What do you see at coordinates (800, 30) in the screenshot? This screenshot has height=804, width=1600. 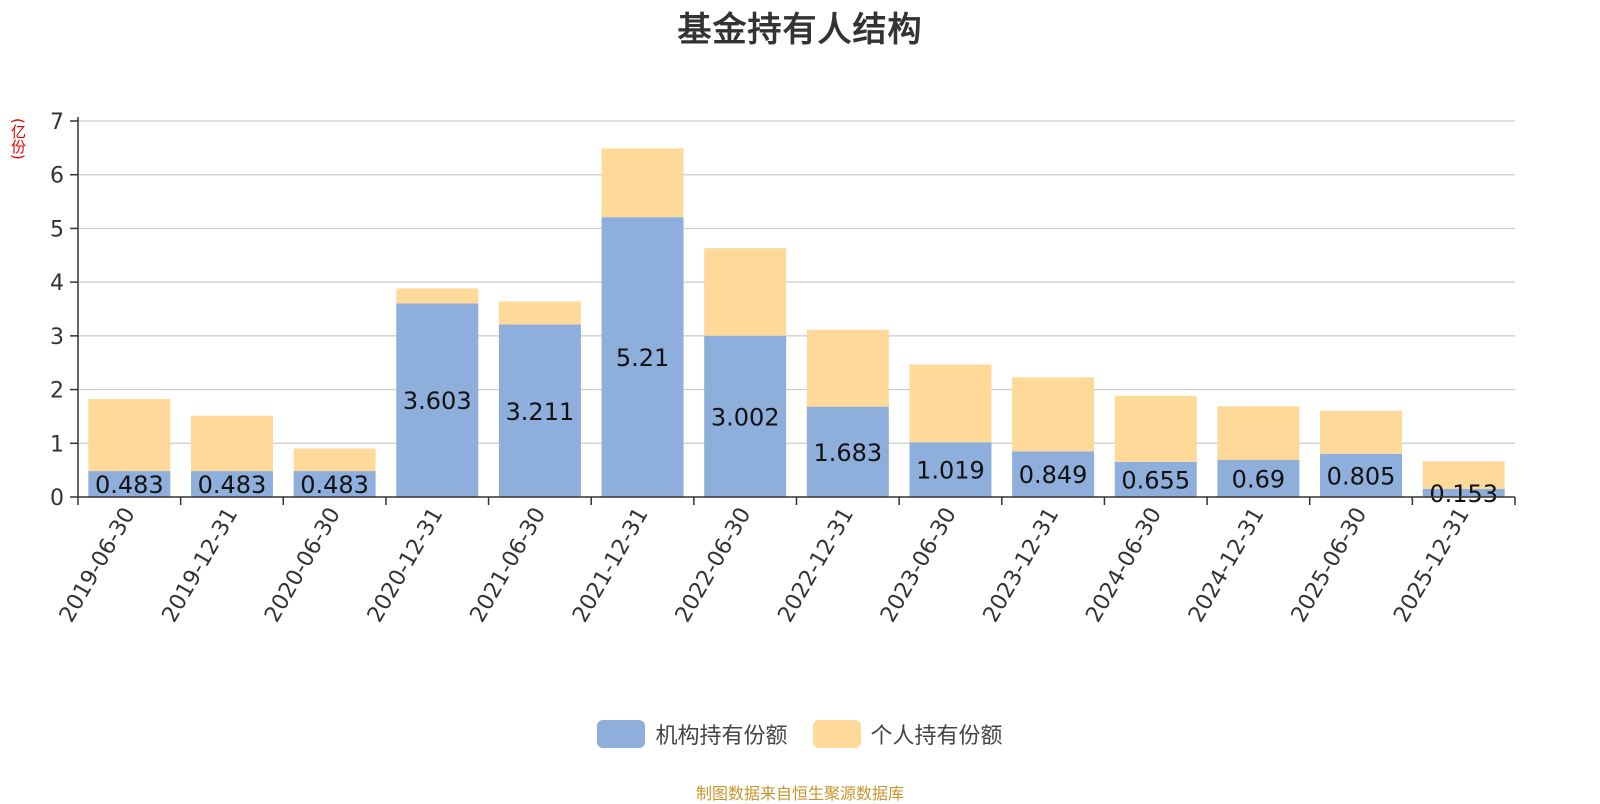 I see `chart-title: 基金持有人结构` at bounding box center [800, 30].